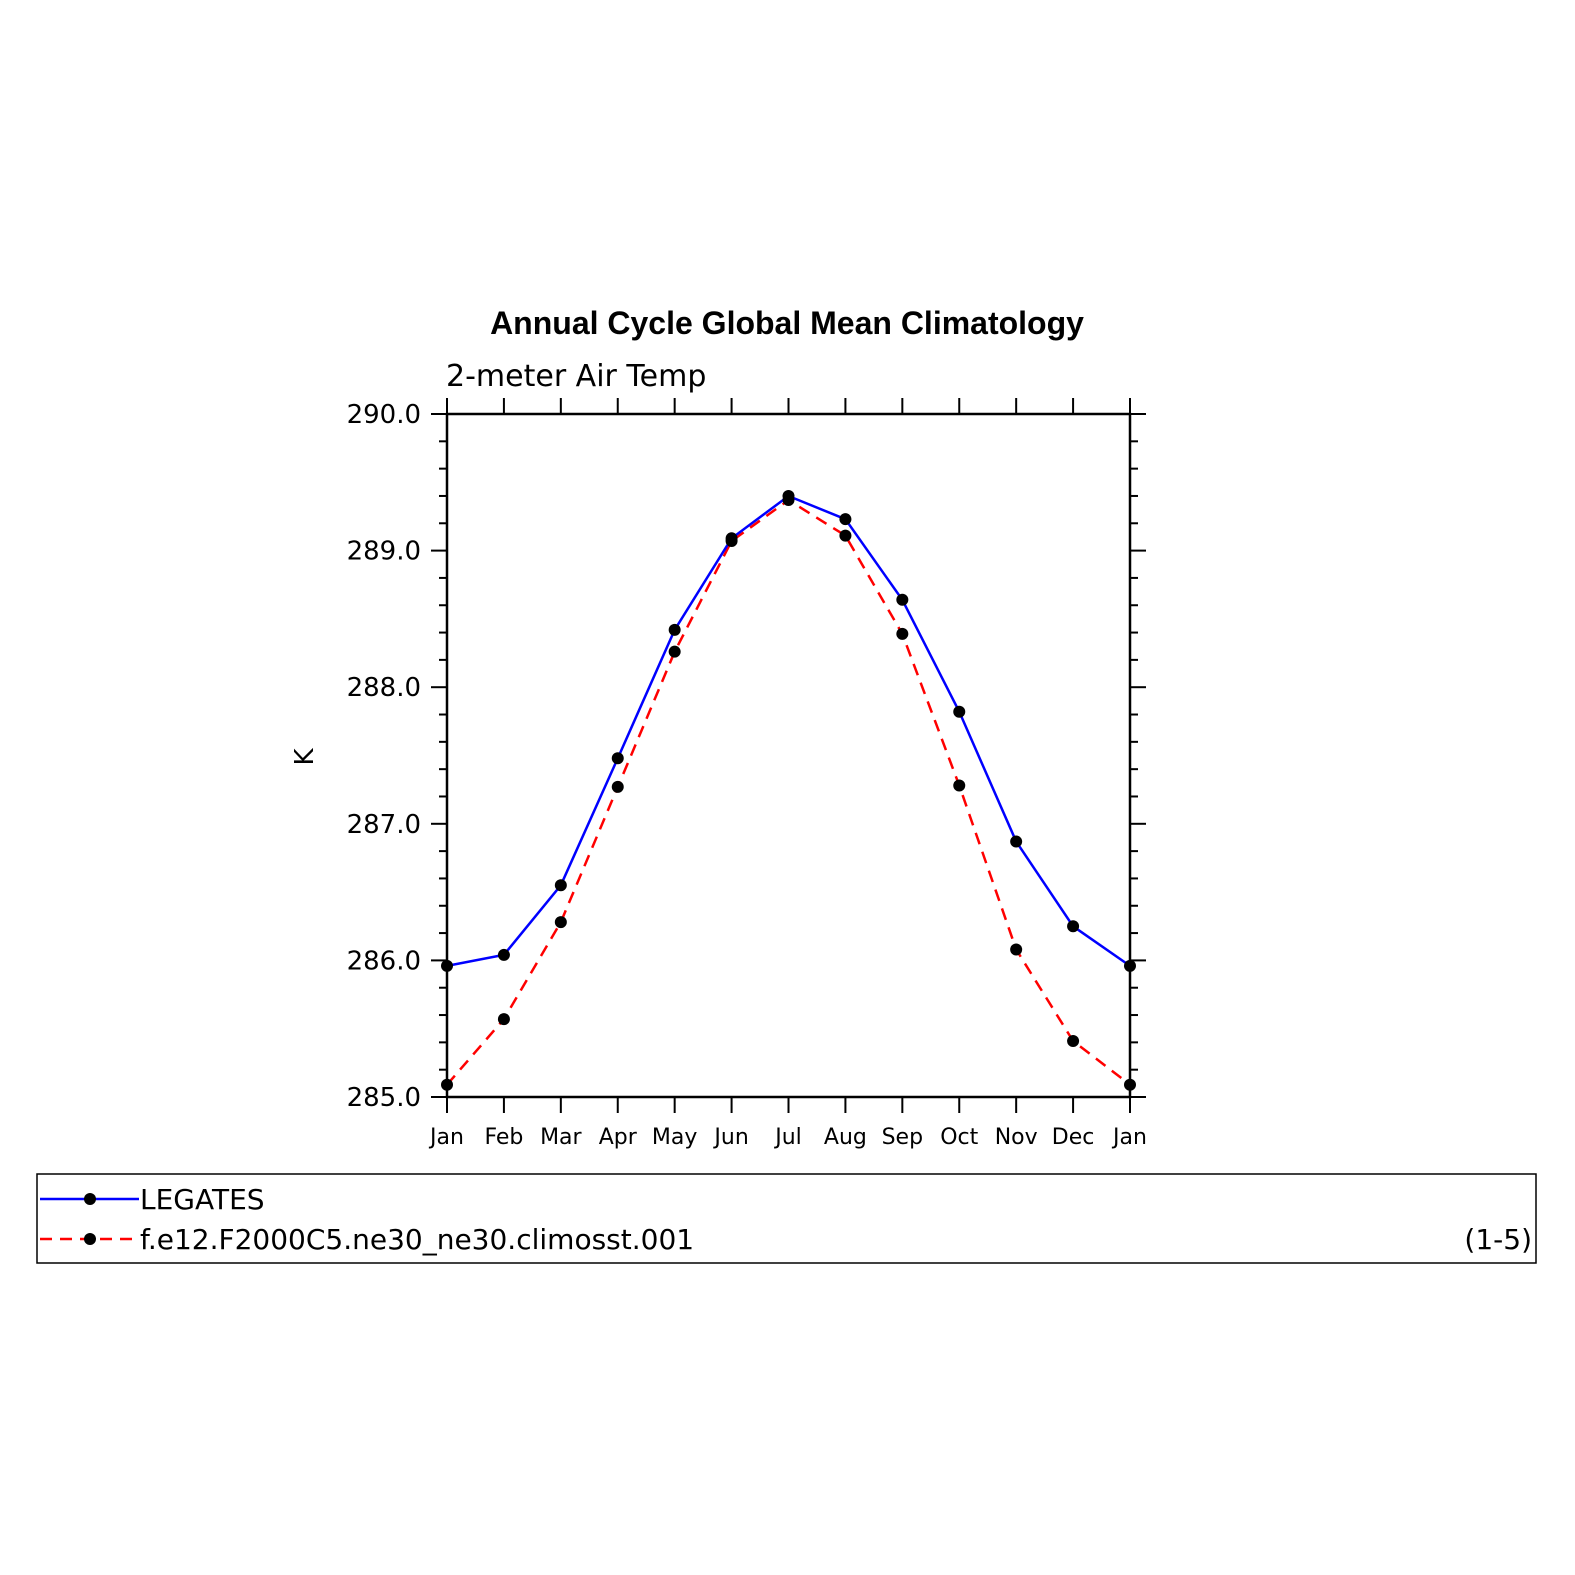 The image size is (1575, 1575). I want to click on x-tick-label: Aug, so click(845, 1137).